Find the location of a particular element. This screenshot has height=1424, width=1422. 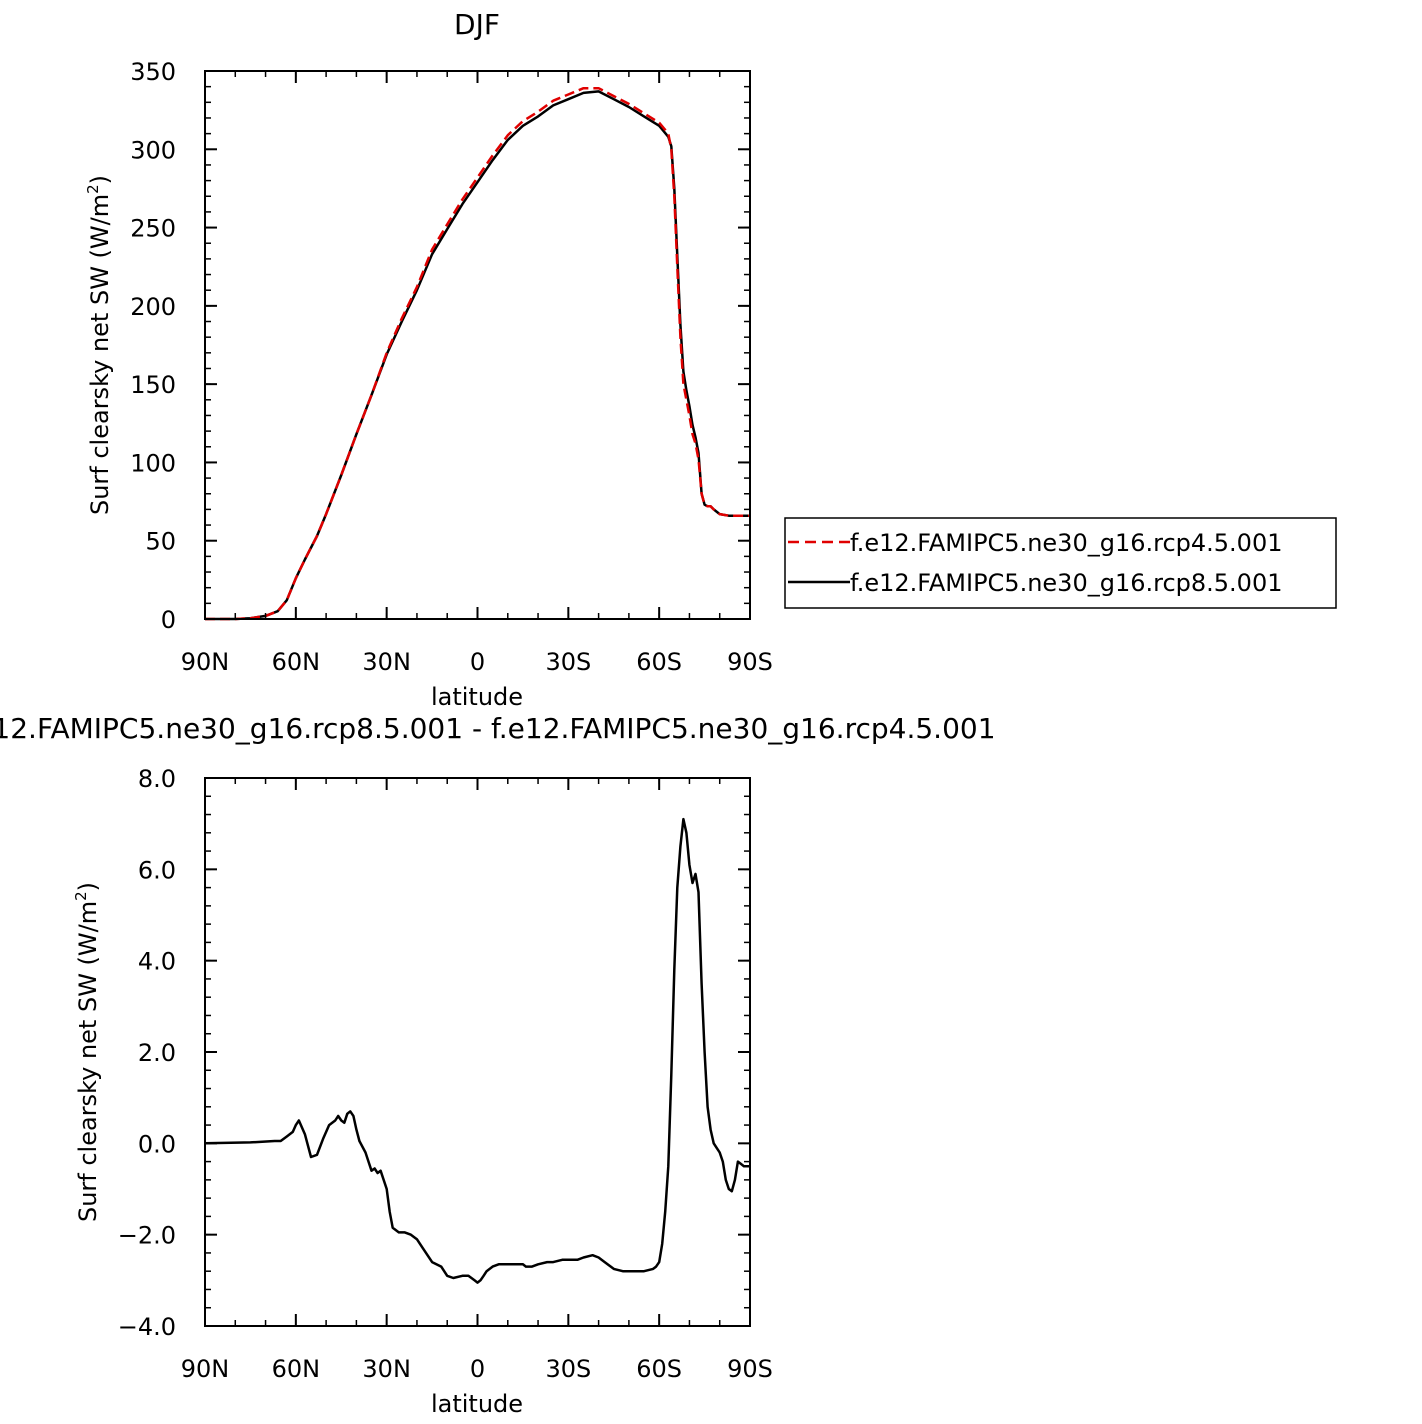

top-ytick-label: 50 is located at coordinates (160, 542).